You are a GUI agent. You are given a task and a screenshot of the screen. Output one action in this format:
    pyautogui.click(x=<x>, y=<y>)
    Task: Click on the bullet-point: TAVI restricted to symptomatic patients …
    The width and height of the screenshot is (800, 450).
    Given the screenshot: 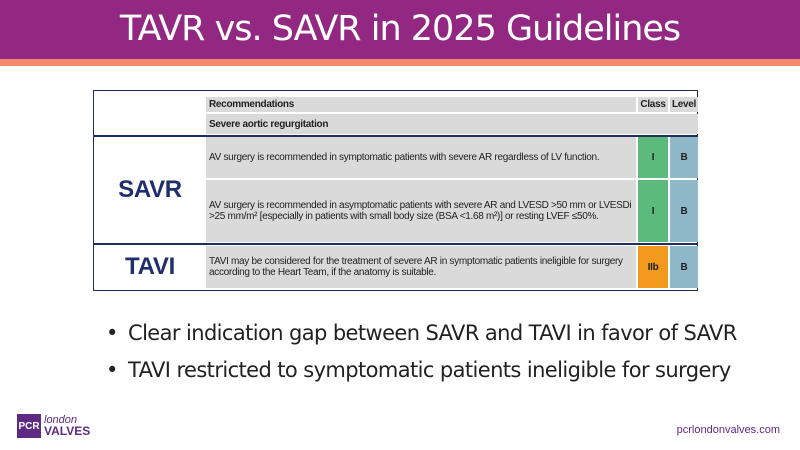 What is the action you would take?
    pyautogui.click(x=418, y=370)
    